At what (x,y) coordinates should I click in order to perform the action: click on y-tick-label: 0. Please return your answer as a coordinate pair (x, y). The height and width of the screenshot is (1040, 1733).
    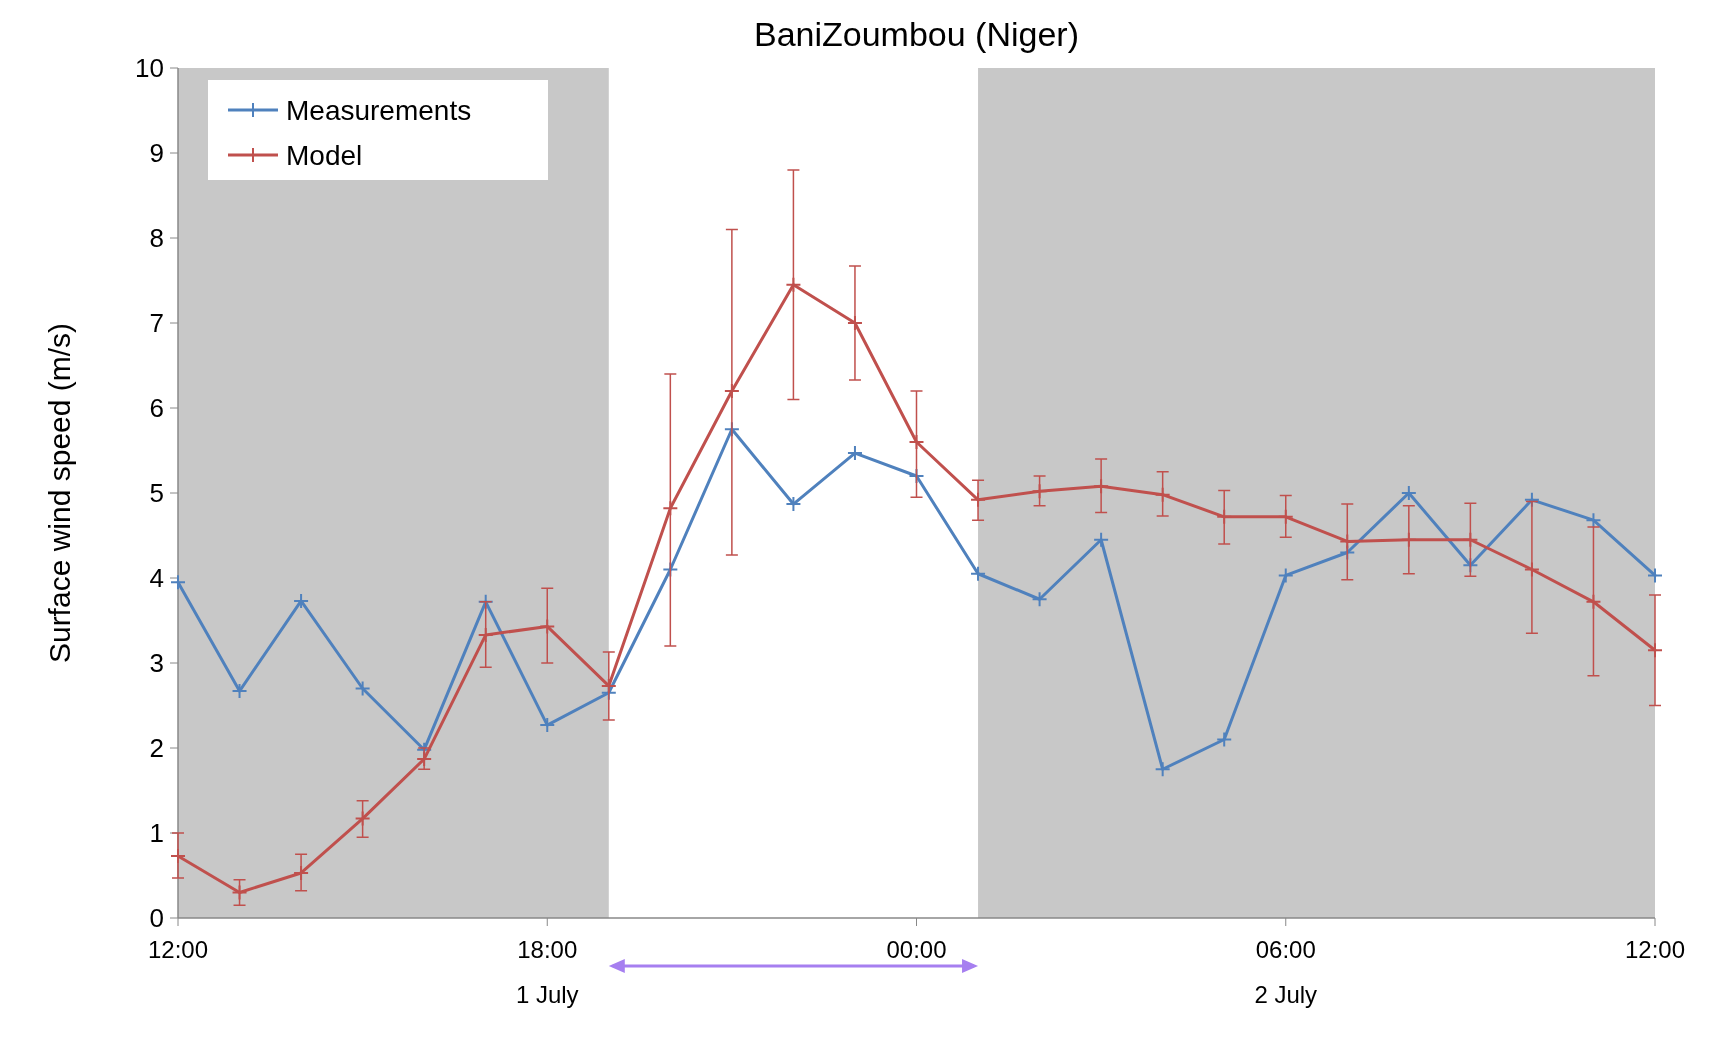
    Looking at the image, I should click on (156, 918).